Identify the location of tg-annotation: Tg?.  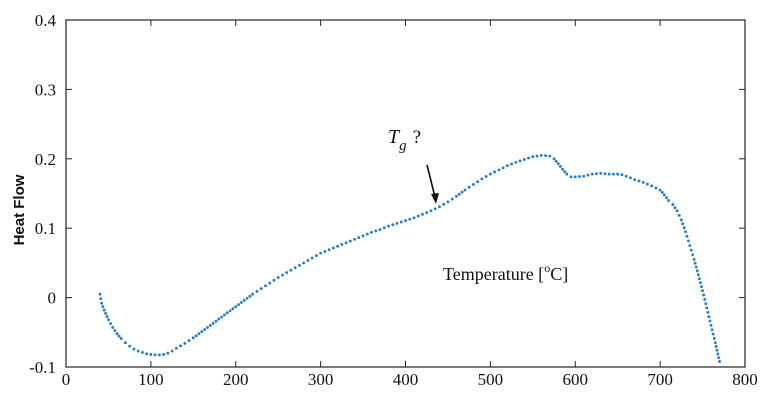
(413, 165).